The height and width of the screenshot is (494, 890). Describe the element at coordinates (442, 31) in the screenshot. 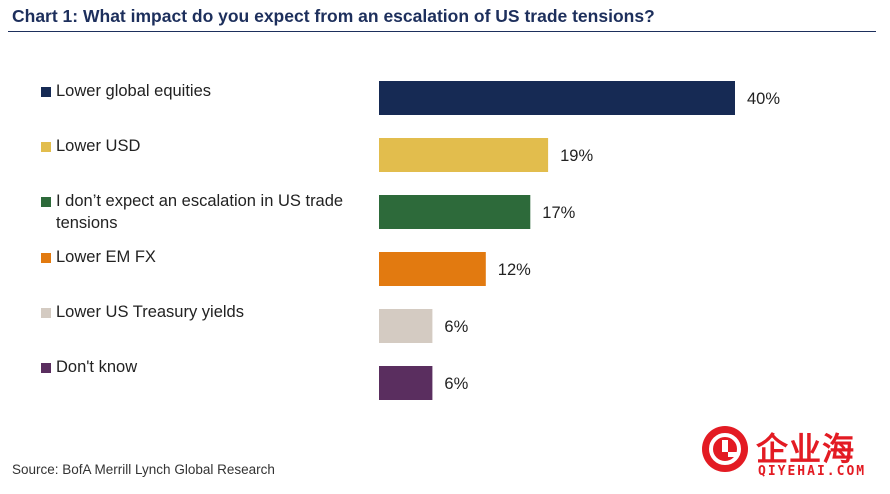

I see `title-divider` at that location.